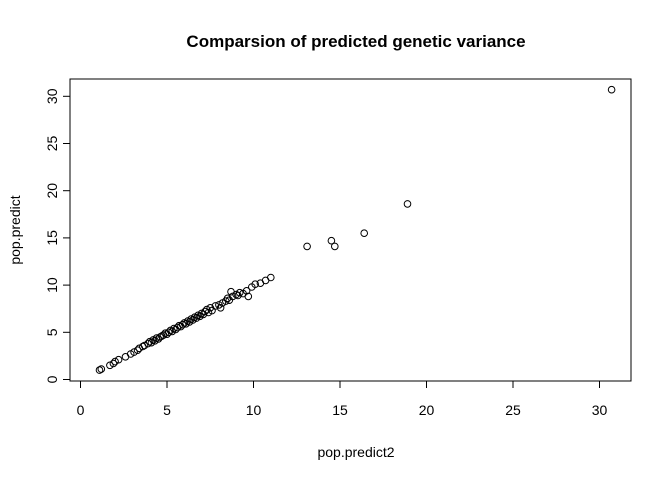 This screenshot has width=672, height=480. Describe the element at coordinates (342, 399) in the screenshot. I see `x-axis-ticks: 0 5 10 15 20 25 30` at that location.